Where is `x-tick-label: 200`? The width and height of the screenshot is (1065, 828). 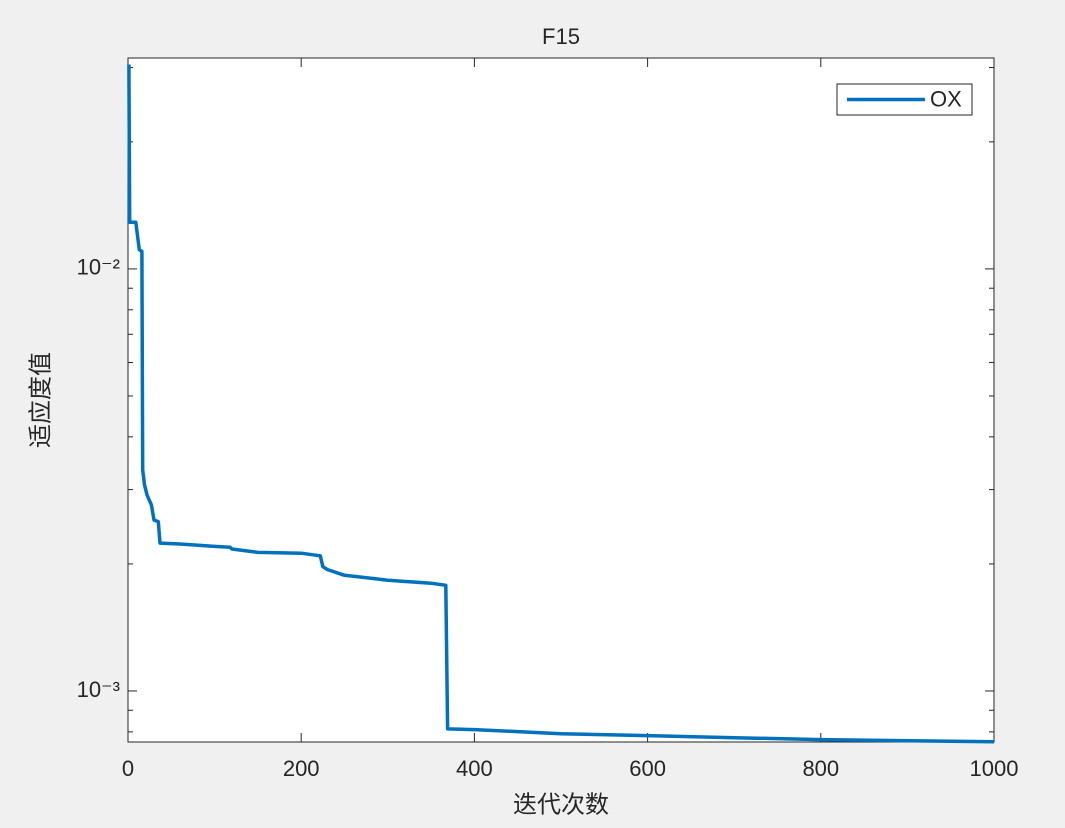 x-tick-label: 200 is located at coordinates (301, 768).